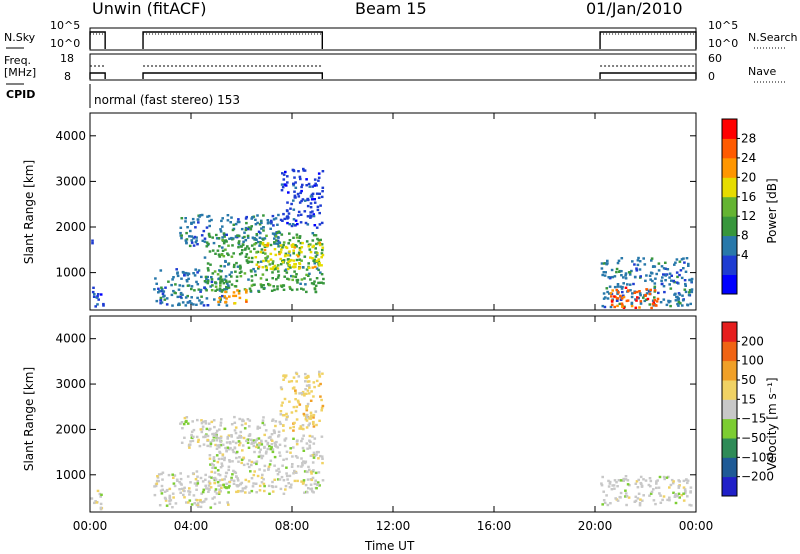  I want to click on power-colorbar-frame, so click(729, 206).